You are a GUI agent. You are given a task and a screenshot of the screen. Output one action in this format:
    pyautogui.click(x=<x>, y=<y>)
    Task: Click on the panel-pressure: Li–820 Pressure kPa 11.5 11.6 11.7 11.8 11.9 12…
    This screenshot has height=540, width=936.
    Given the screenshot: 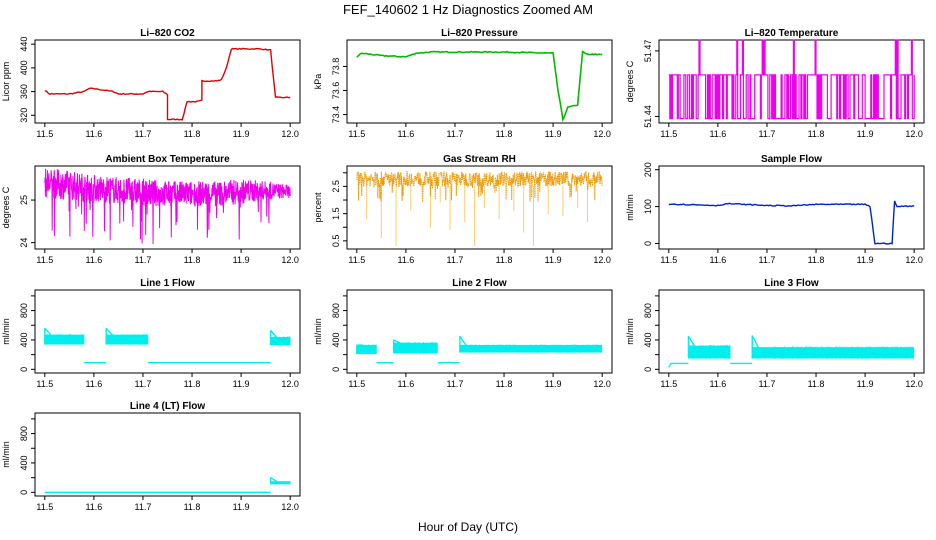 What is the action you would take?
    pyautogui.click(x=463, y=83)
    